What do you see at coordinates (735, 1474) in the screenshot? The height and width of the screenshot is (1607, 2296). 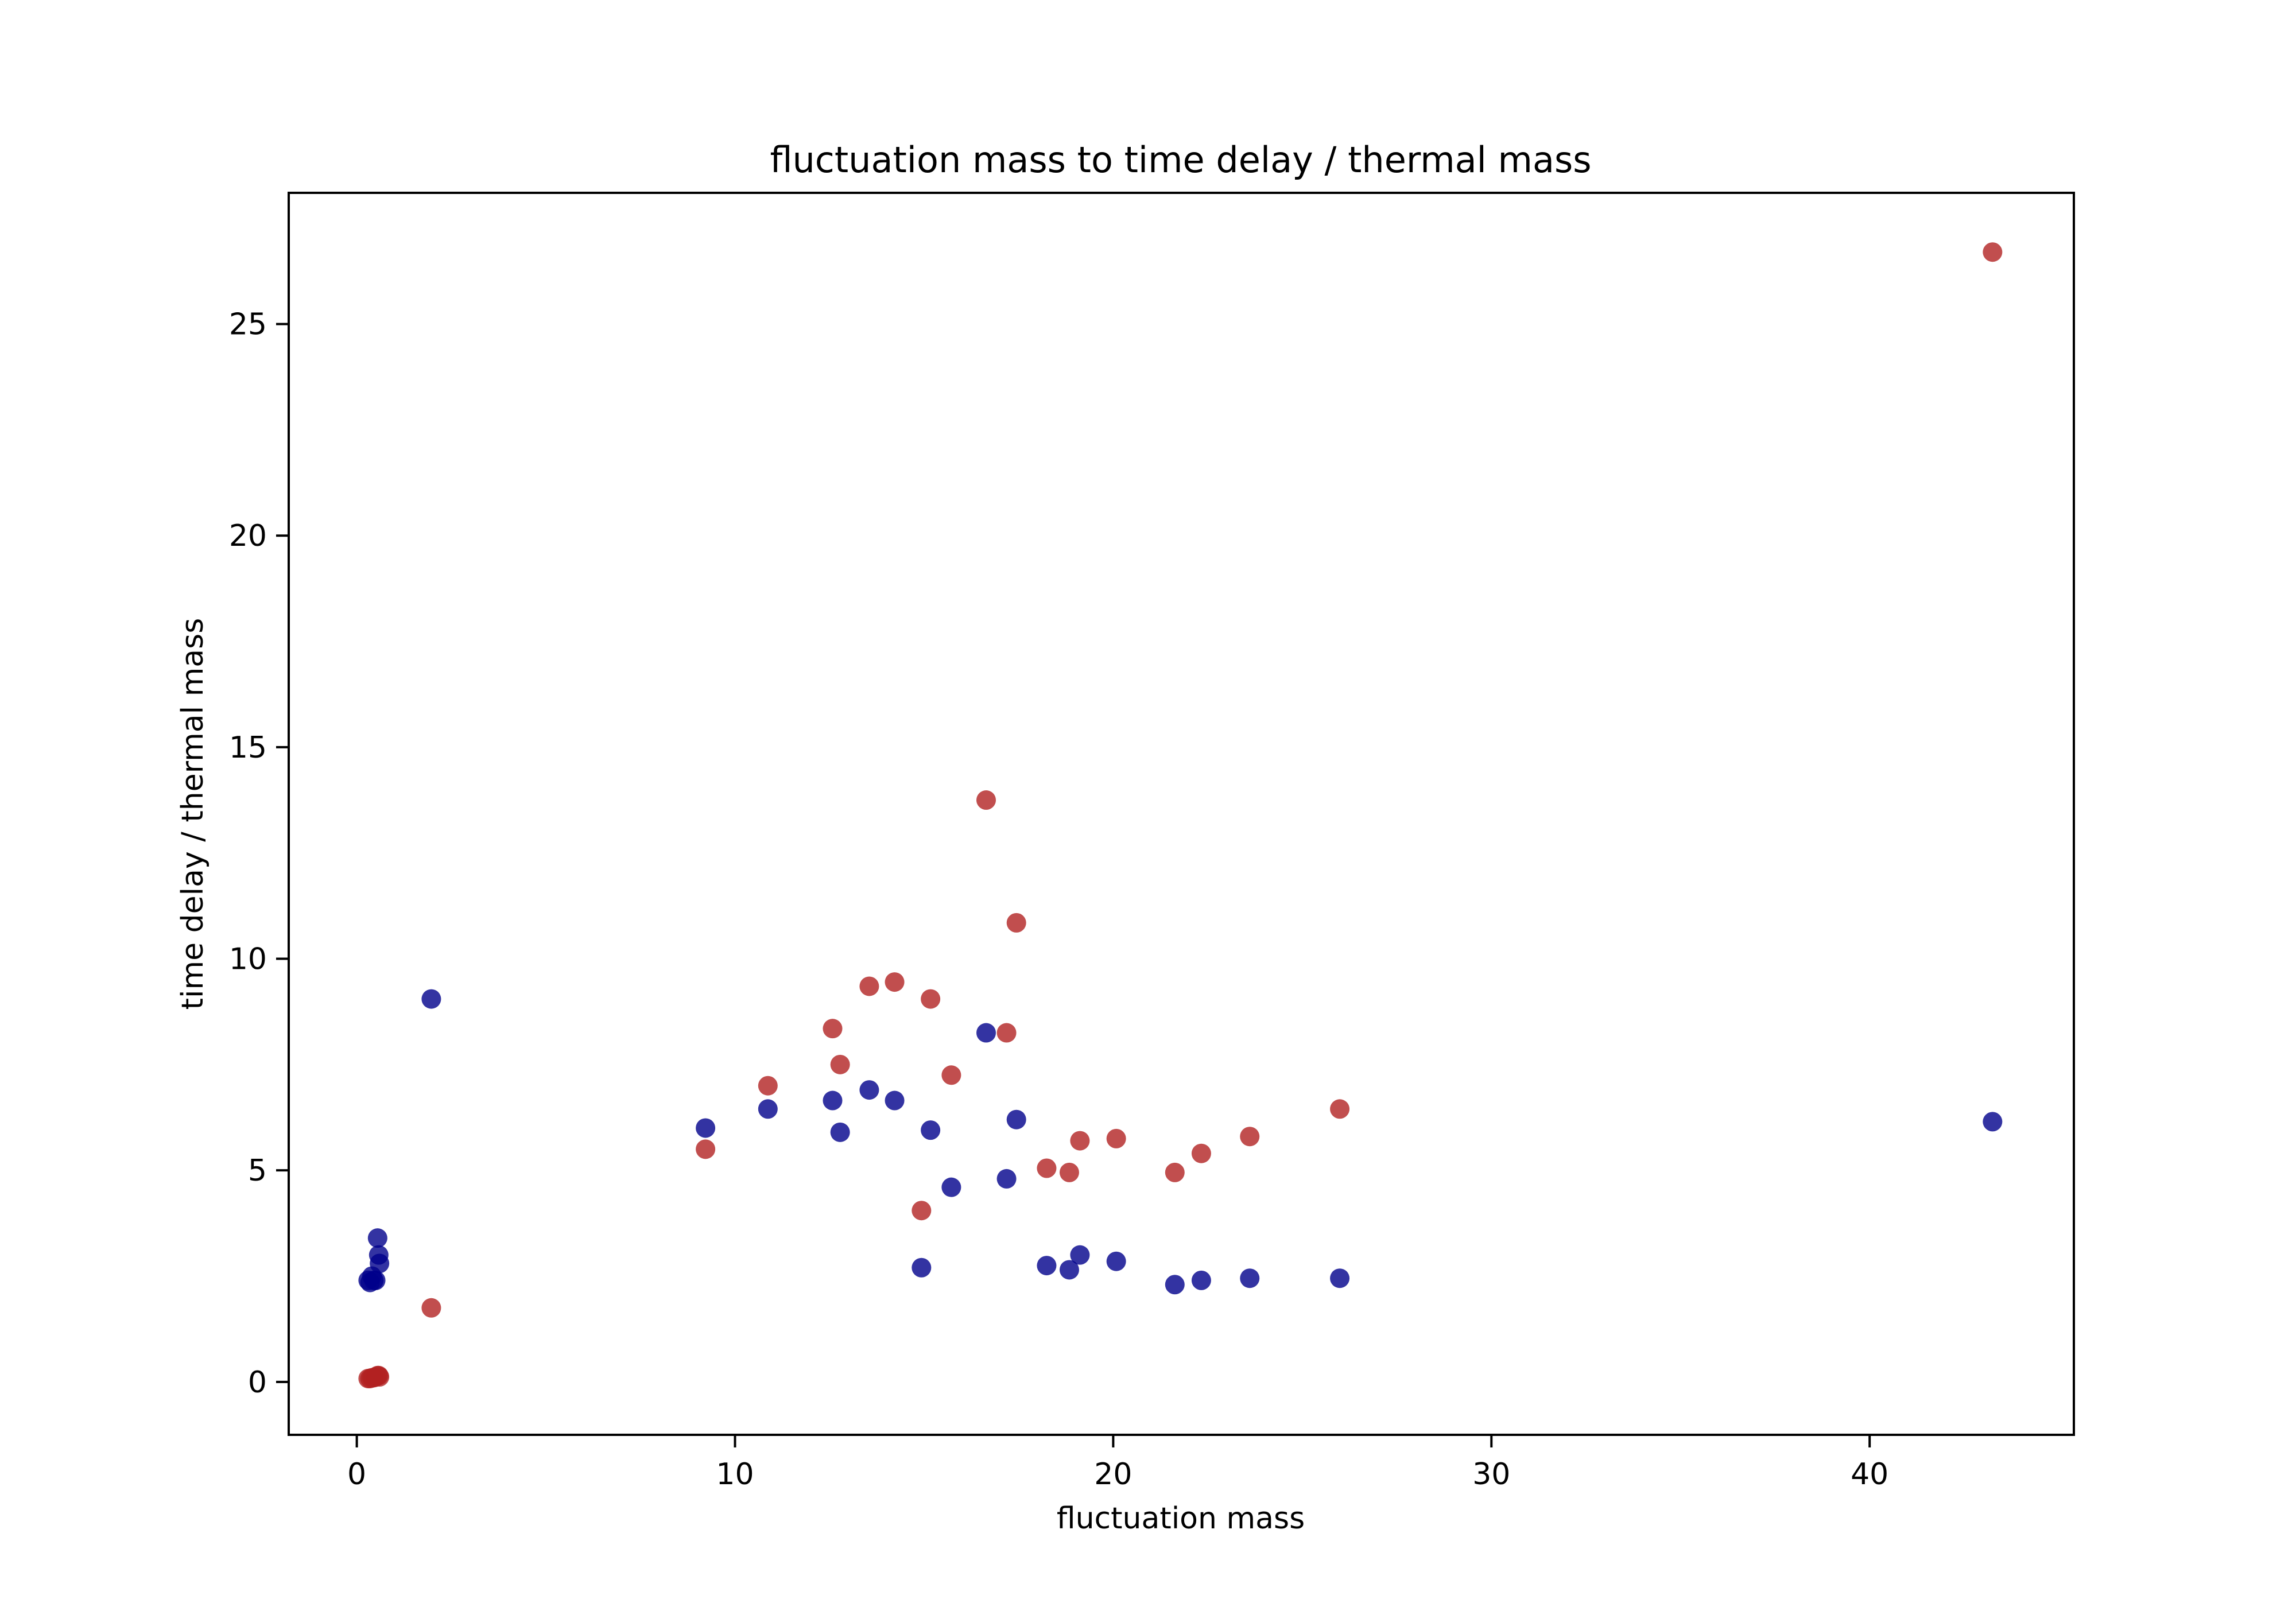 I see `x-tick-label: 10` at bounding box center [735, 1474].